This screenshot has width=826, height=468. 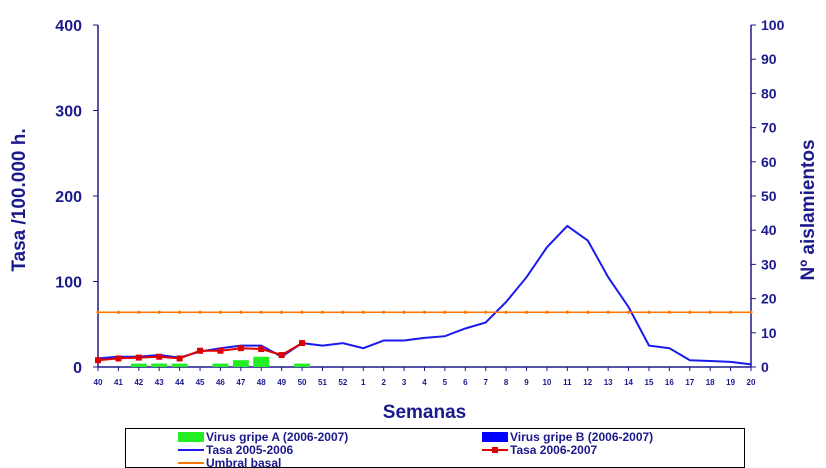 What do you see at coordinates (383, 382) in the screenshot?
I see `x-tick-label: 2` at bounding box center [383, 382].